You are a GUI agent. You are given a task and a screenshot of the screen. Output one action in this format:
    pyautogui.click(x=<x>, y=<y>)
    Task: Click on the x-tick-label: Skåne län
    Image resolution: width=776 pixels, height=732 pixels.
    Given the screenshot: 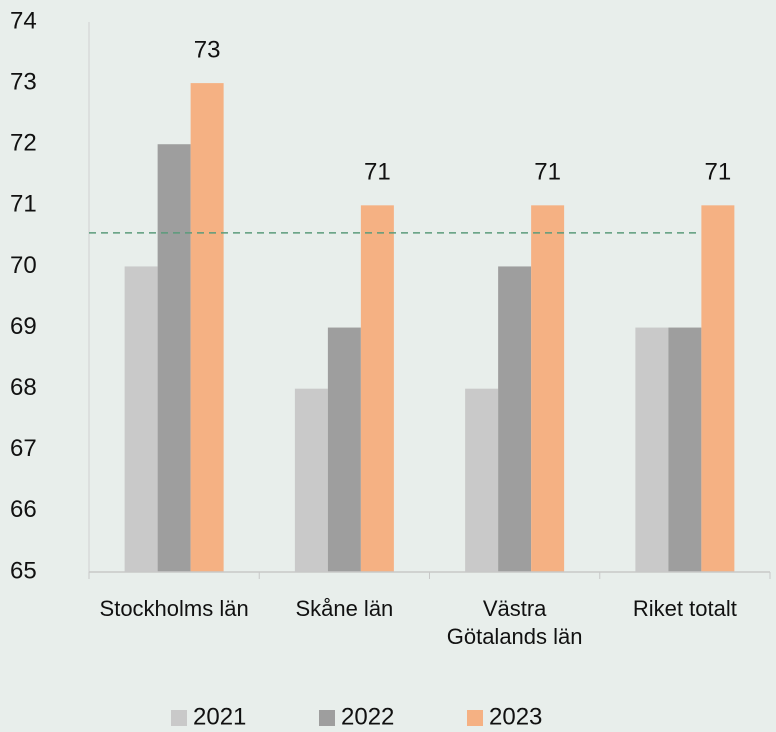 What is the action you would take?
    pyautogui.click(x=344, y=608)
    